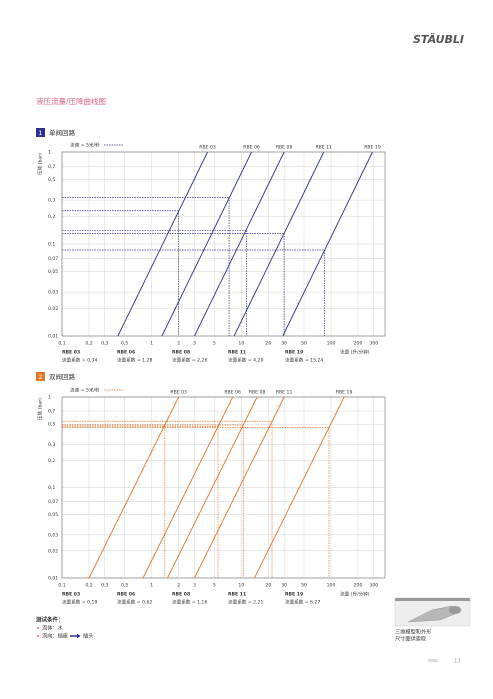 Image resolution: width=493 pixels, height=699 pixels. I want to click on condition: 流向：插座, so click(55, 636).